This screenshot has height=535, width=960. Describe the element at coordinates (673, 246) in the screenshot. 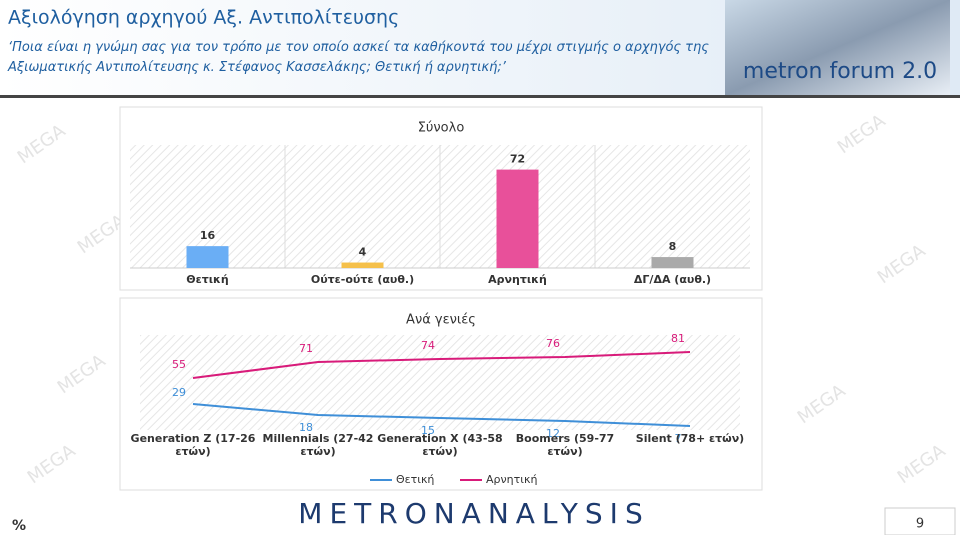

I see `data-label: 8` at that location.